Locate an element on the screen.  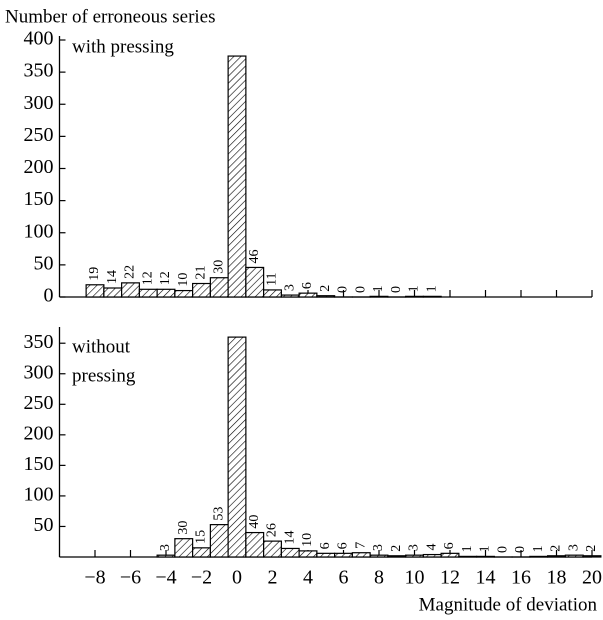
x-tick-label: −4 is located at coordinates (165, 578).